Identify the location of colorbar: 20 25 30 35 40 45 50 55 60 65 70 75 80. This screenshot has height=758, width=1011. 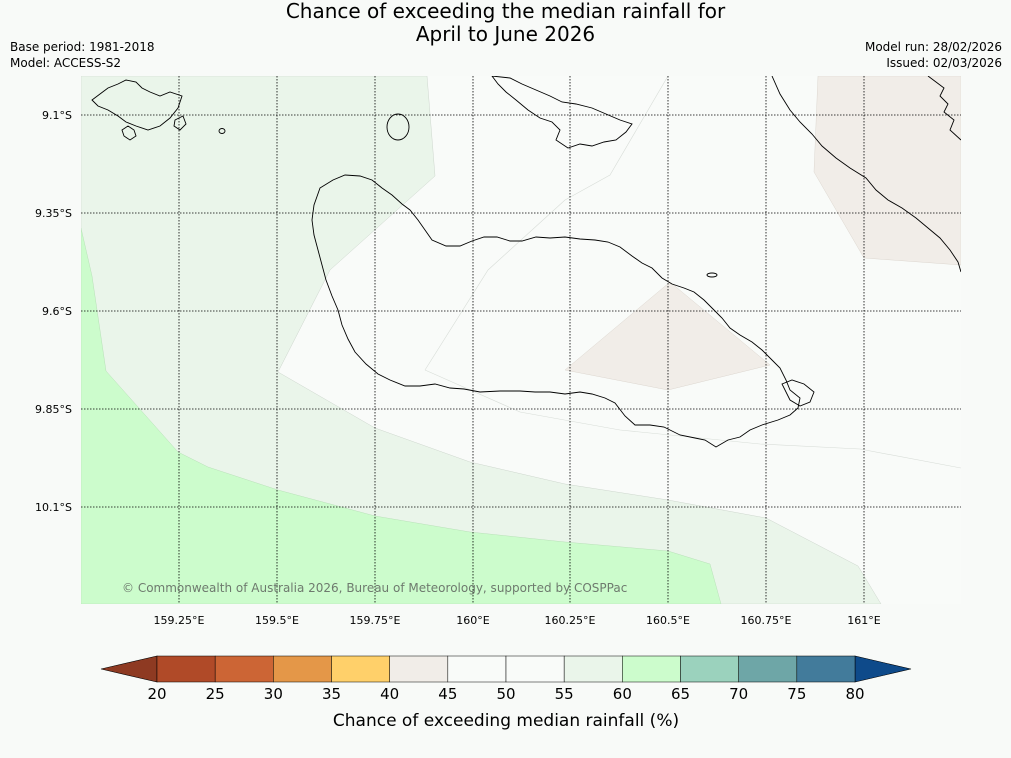
(506, 679).